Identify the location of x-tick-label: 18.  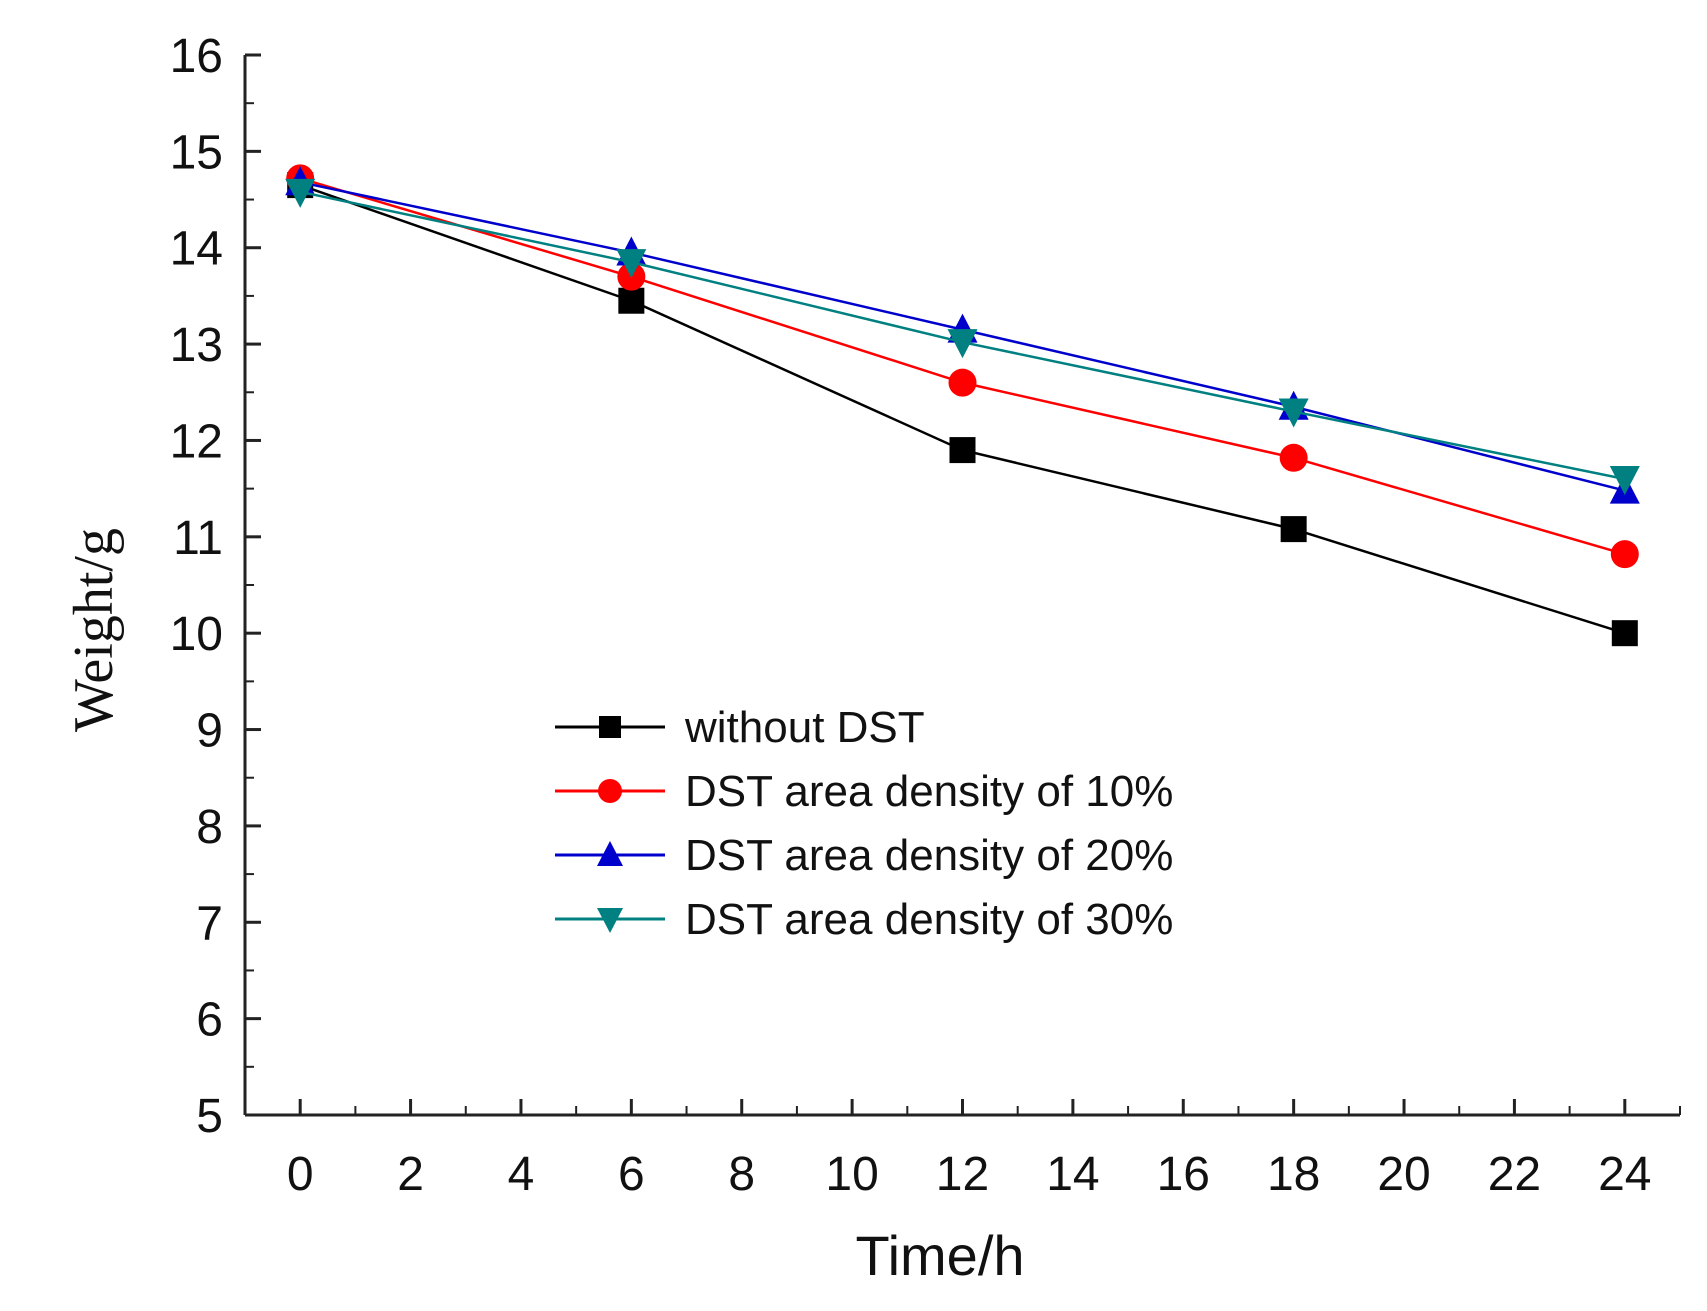
(1293, 1174).